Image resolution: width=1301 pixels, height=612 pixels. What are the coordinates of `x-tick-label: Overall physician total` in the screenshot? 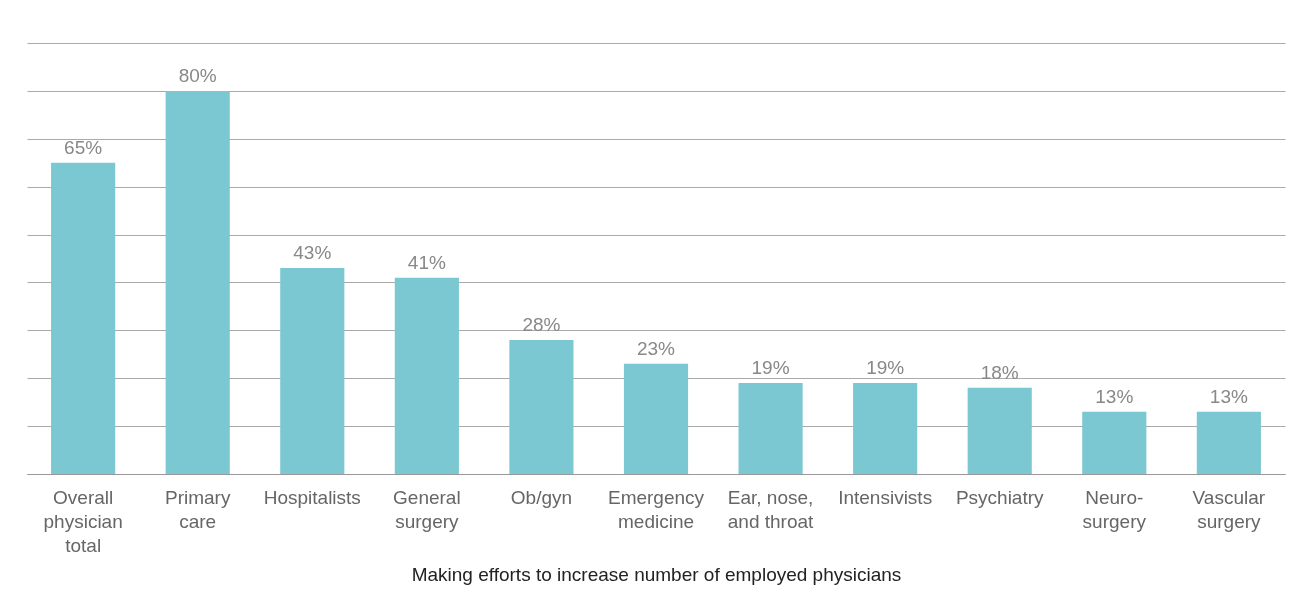 It's located at (83, 521).